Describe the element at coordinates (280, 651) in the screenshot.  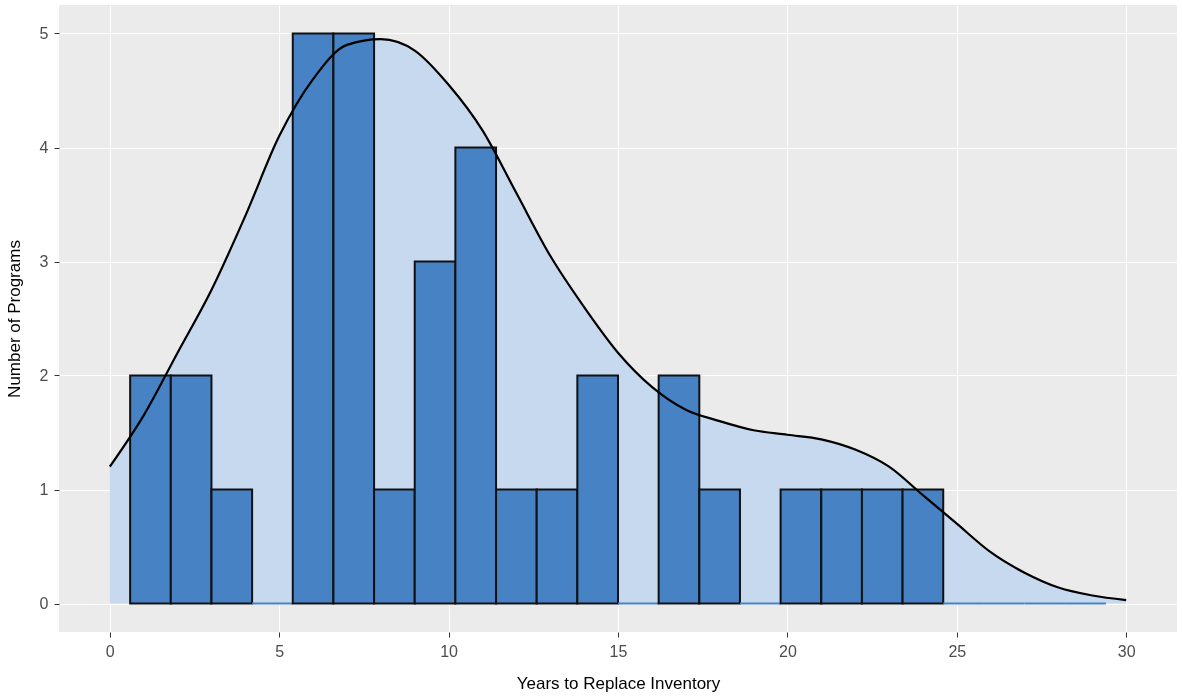
I see `x-tick-label: 5` at that location.